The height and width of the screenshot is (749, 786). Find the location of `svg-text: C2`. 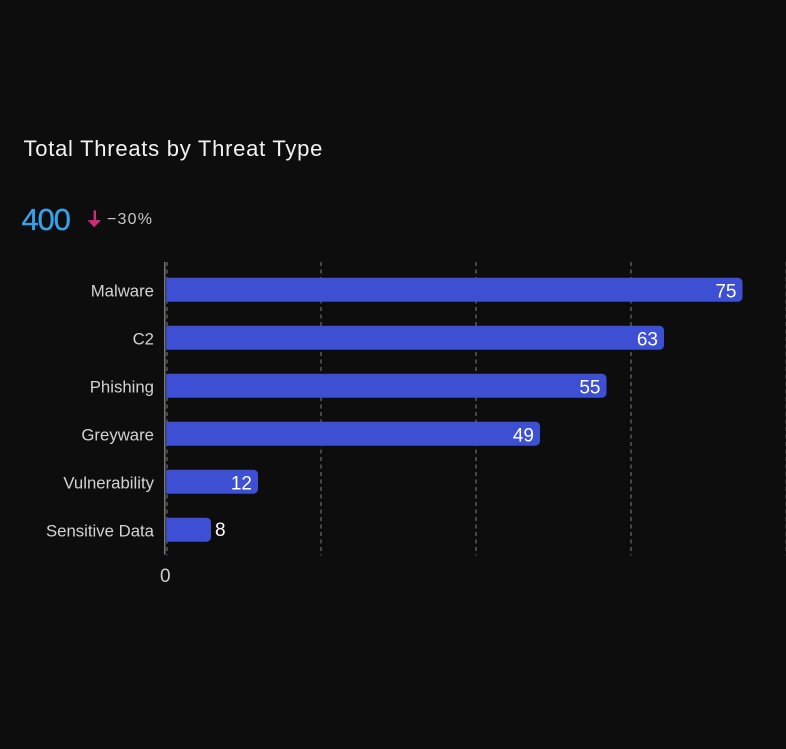

svg-text: C2 is located at coordinates (143, 339).